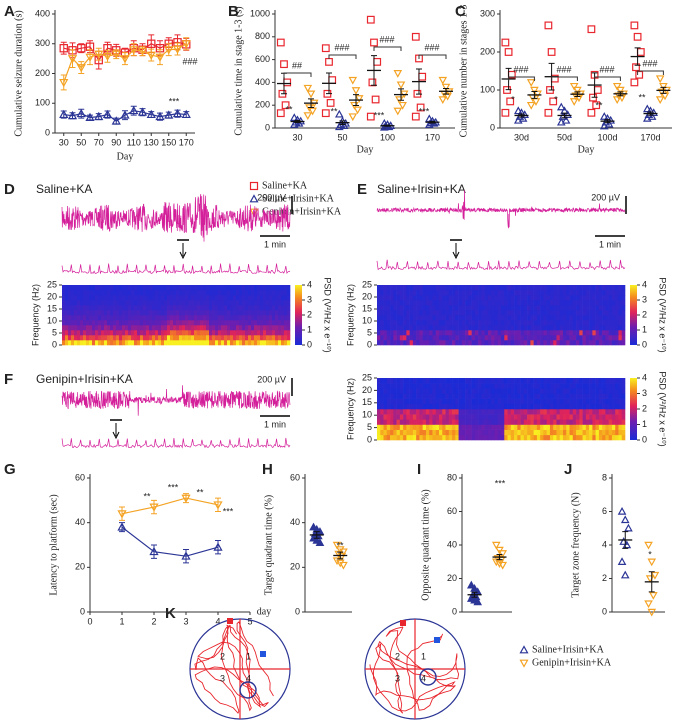  I want to click on y-axis-label: Frequency (Hz), so click(350, 409).